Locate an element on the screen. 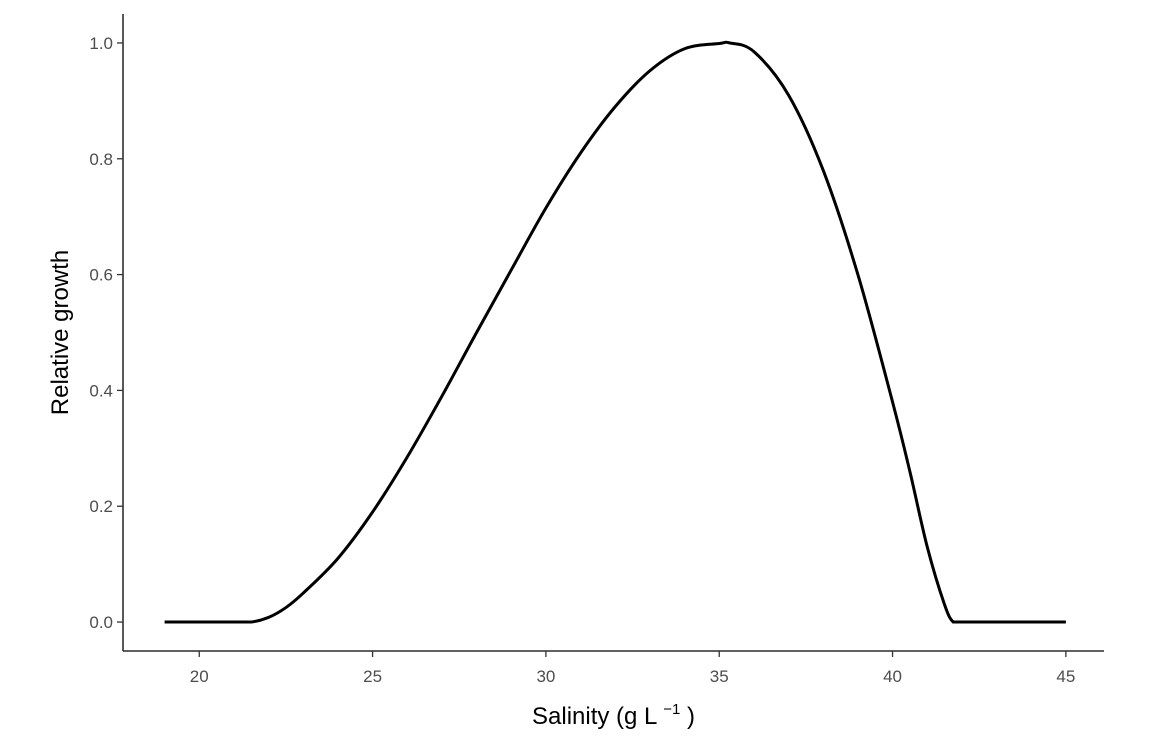 The image size is (1152, 748). y-tick-label: 0.4 is located at coordinates (101, 390).